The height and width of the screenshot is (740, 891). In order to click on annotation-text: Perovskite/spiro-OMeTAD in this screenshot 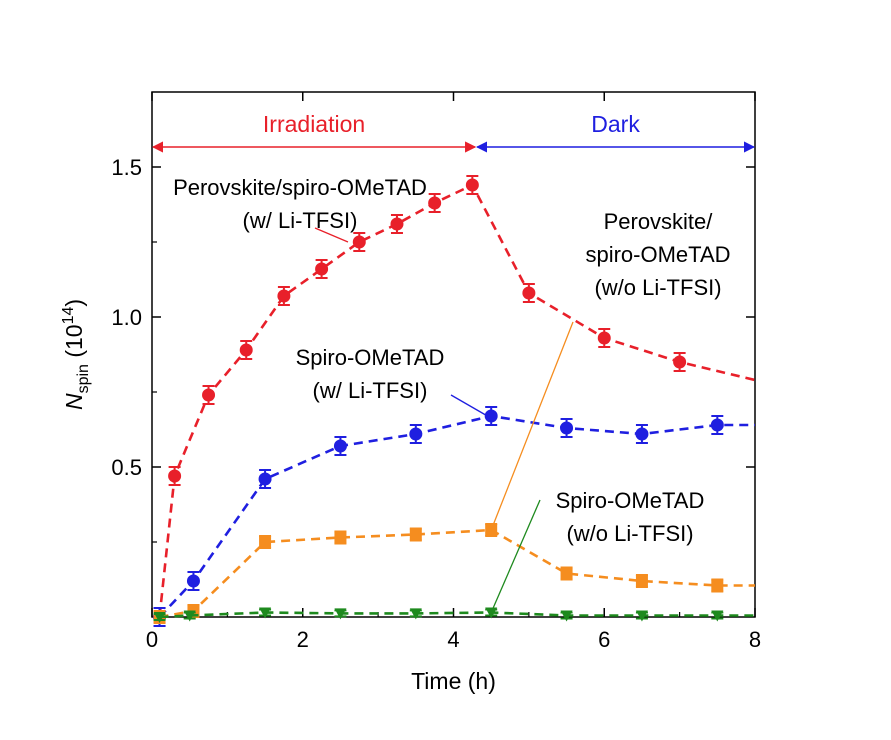, I will do `click(300, 187)`.